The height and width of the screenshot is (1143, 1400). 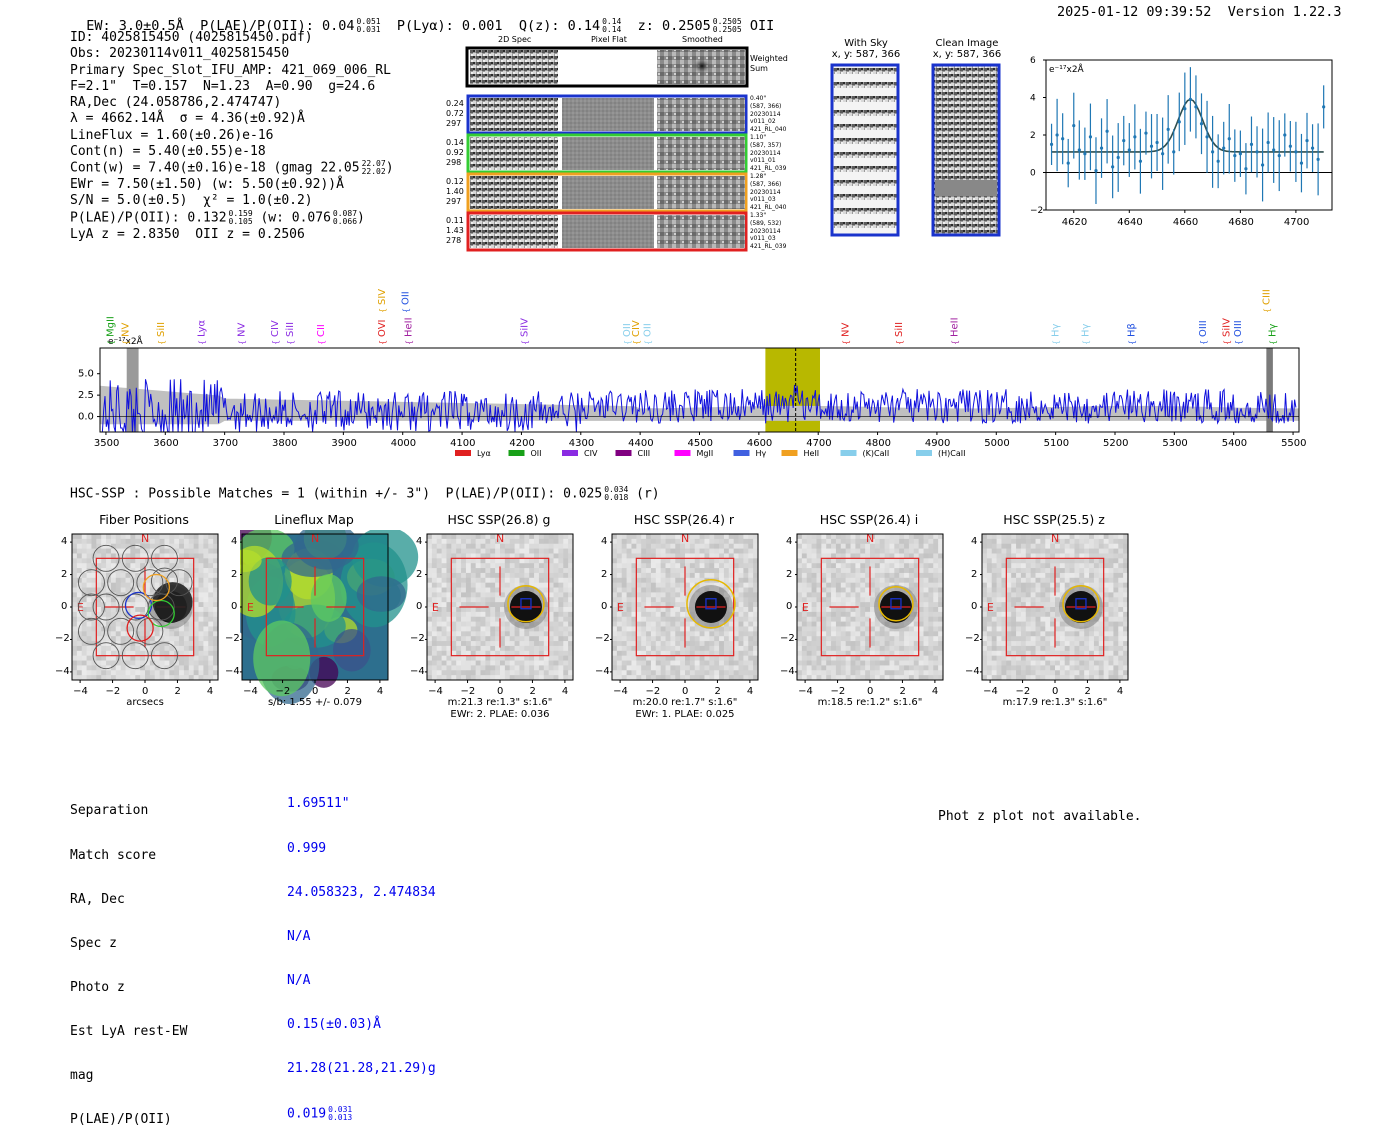 What do you see at coordinates (761, 453) in the screenshot?
I see `legend-label: Hγ` at bounding box center [761, 453].